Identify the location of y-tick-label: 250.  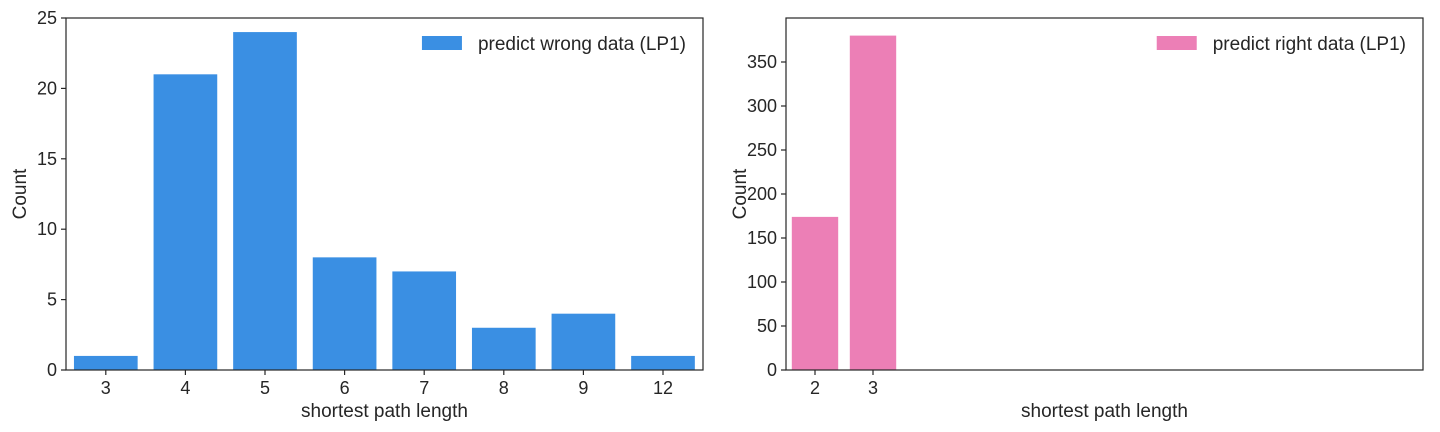
(762, 150).